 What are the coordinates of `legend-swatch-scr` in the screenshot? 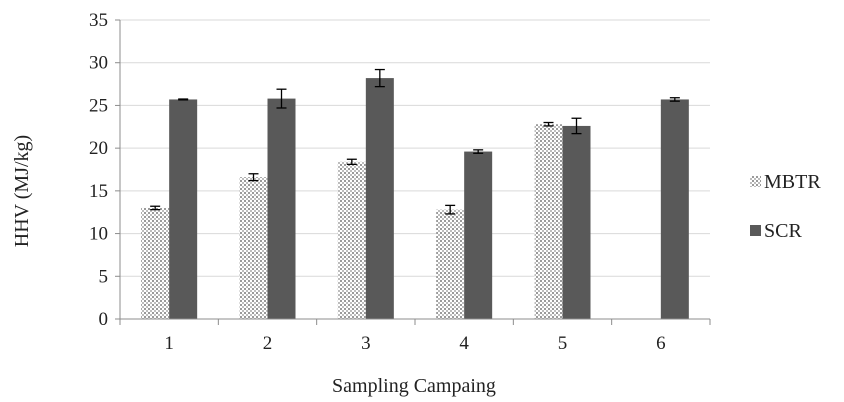 It's located at (755, 230).